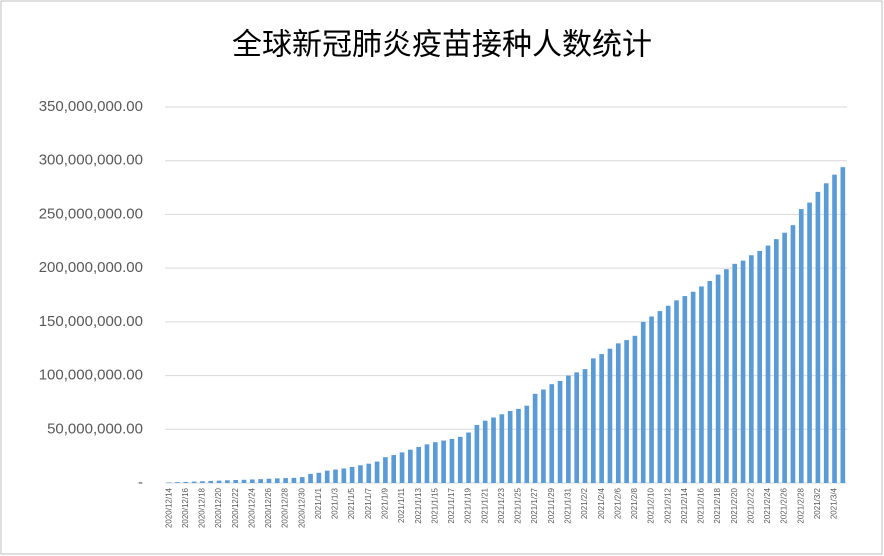 The height and width of the screenshot is (556, 884). I want to click on y-tick-label: 150,000,000.00, so click(91, 321).